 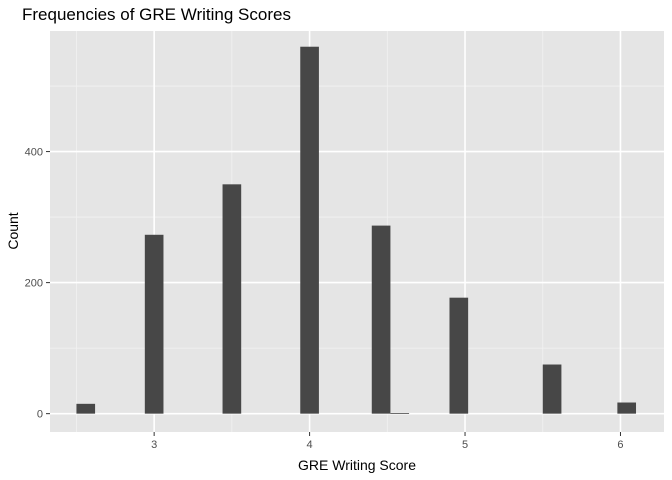 What do you see at coordinates (34, 153) in the screenshot?
I see `y-tick-label: 400` at bounding box center [34, 153].